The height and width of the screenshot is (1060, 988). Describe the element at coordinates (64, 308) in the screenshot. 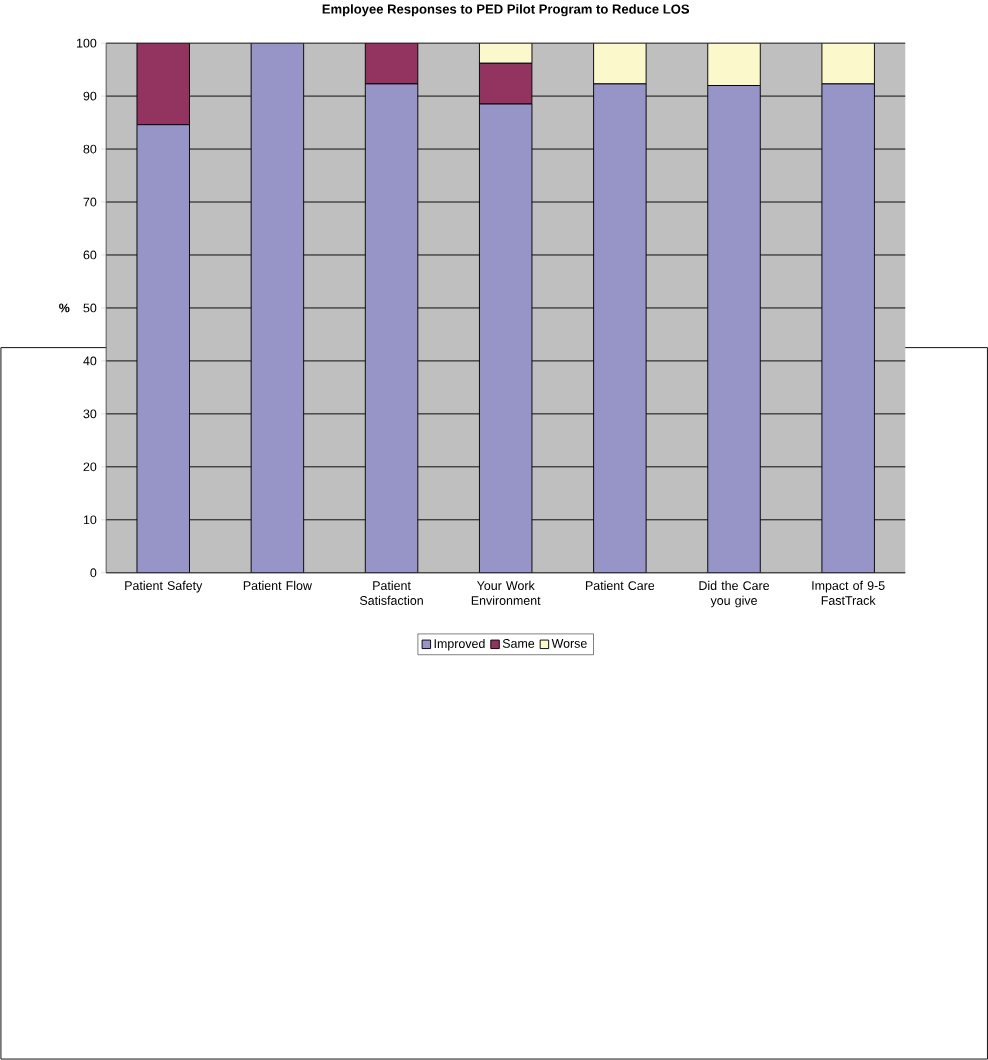

I see `y-axis-title: %` at that location.